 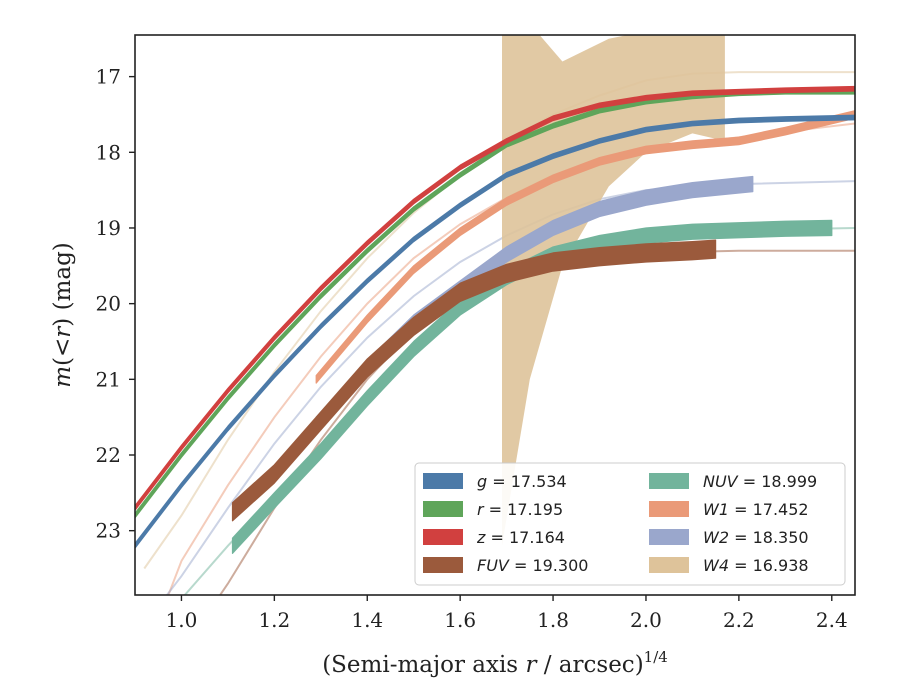 I want to click on y-tick-label: 22, so click(x=108, y=455).